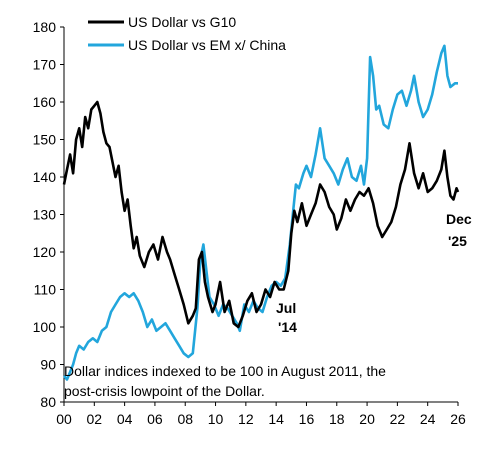 The image size is (498, 449). Describe the element at coordinates (307, 419) in the screenshot. I see `x-tick-label: 16` at that location.